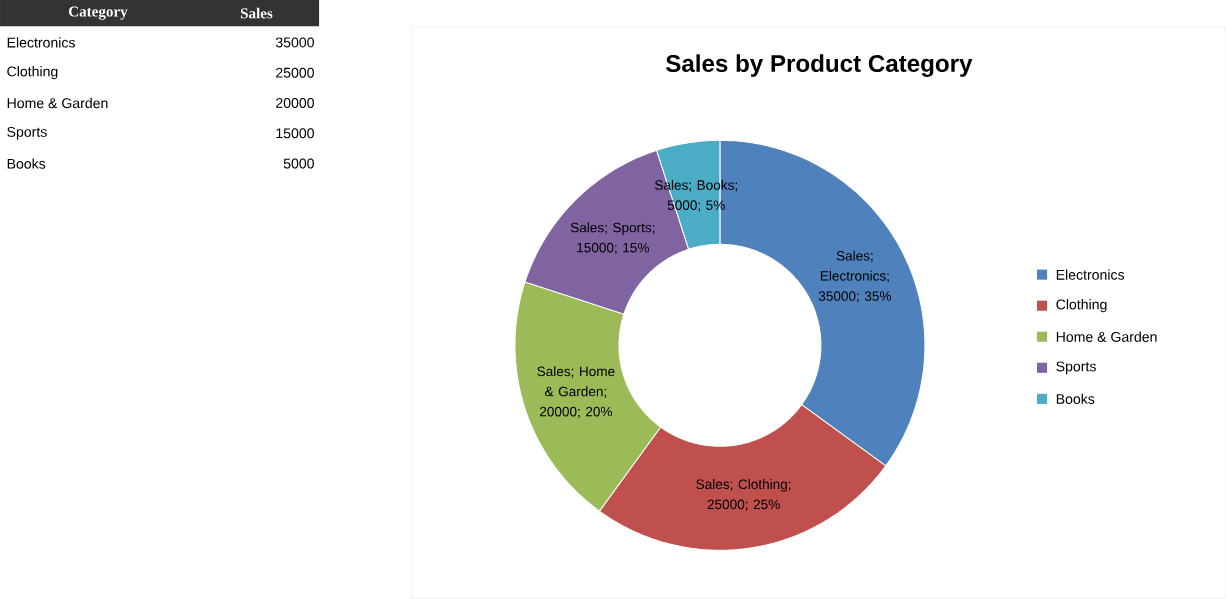 The height and width of the screenshot is (599, 1226). I want to click on legend-label: Books, so click(1075, 399).